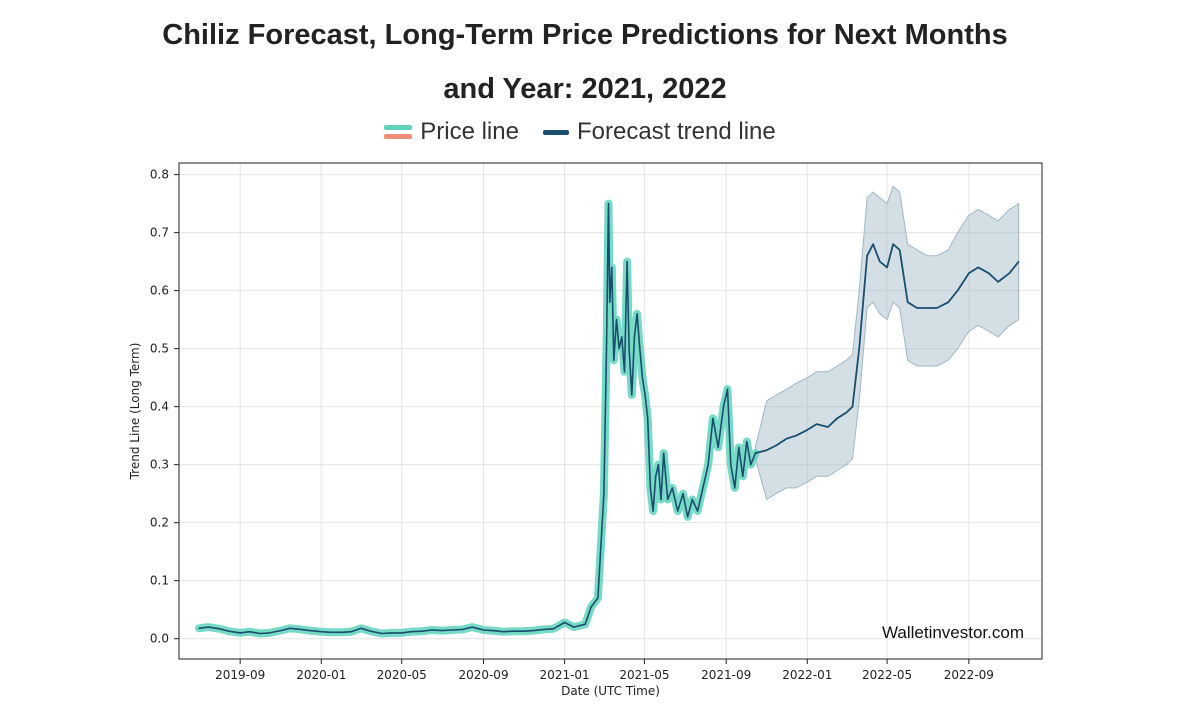 The height and width of the screenshot is (720, 1200). What do you see at coordinates (610, 691) in the screenshot?
I see `x-axis-label: Date (UTC Time)` at bounding box center [610, 691].